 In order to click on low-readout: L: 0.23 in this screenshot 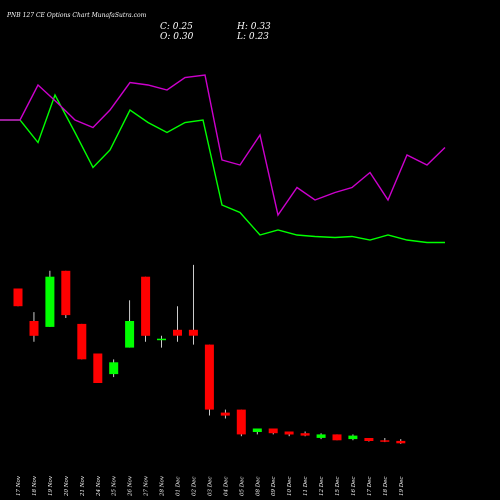, I will do `click(252, 37)`.